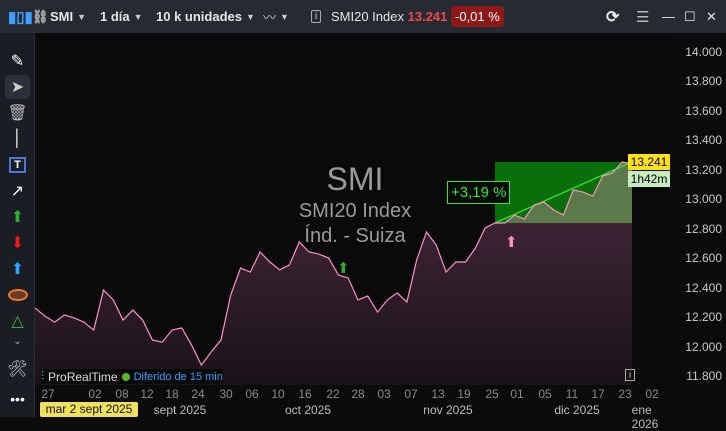 Image resolution: width=726 pixels, height=431 pixels. I want to click on link-icon: ⛓, so click(40, 16).